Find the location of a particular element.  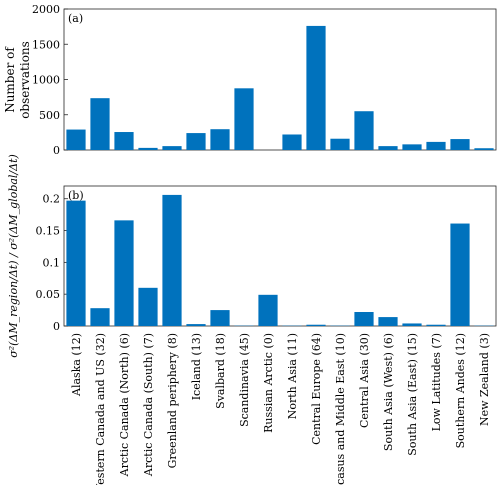

category-label: Low Latitudes (7) is located at coordinates (436, 382).